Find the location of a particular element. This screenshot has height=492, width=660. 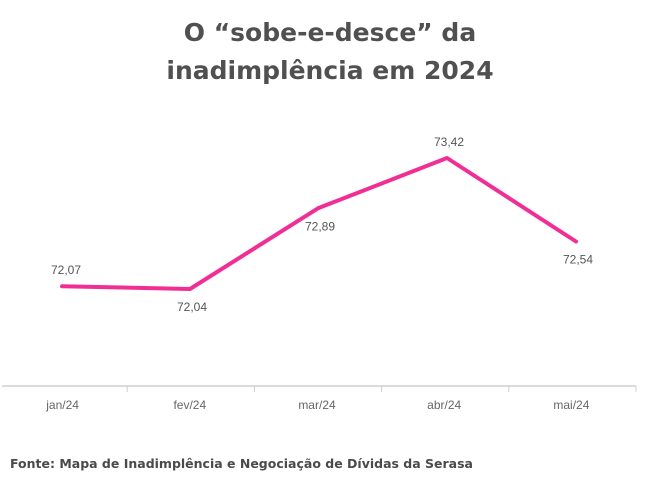

x-tick-label: abr/24 is located at coordinates (444, 405).